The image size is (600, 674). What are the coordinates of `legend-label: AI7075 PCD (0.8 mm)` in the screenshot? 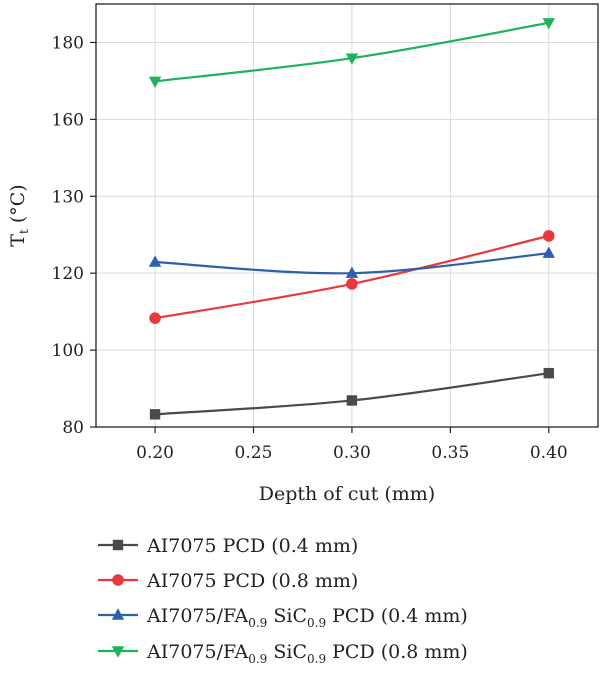 It's located at (252, 581).